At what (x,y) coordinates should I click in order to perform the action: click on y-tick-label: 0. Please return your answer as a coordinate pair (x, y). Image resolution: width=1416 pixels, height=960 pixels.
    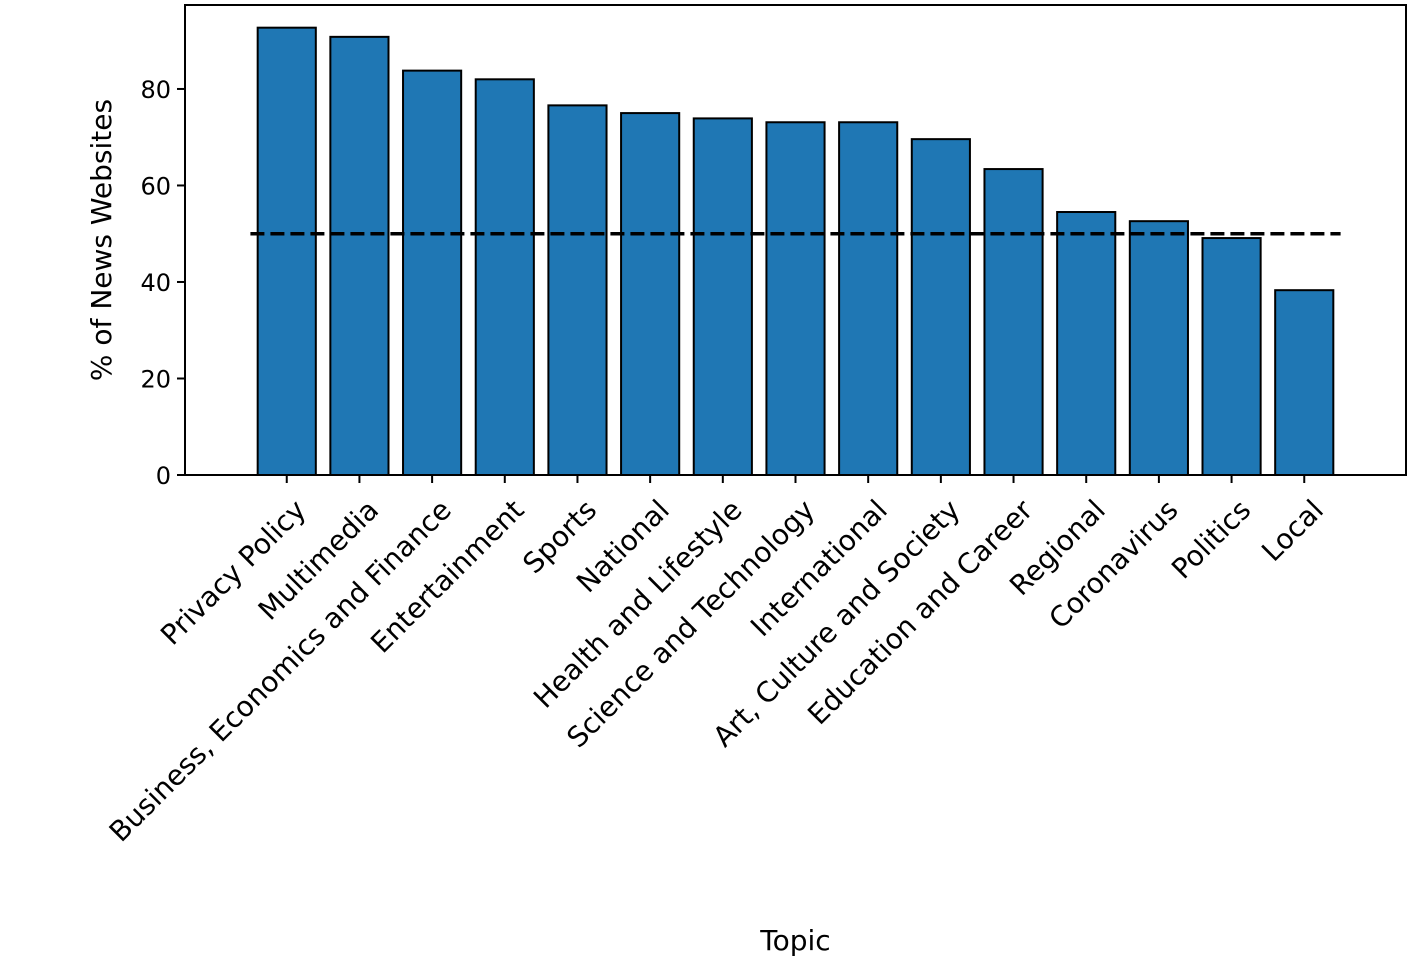
    Looking at the image, I should click on (163, 476).